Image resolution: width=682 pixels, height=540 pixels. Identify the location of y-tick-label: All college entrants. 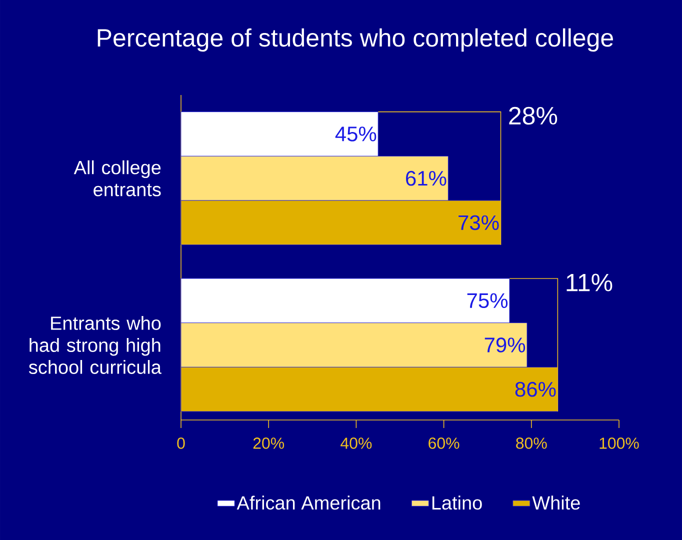
(117, 178).